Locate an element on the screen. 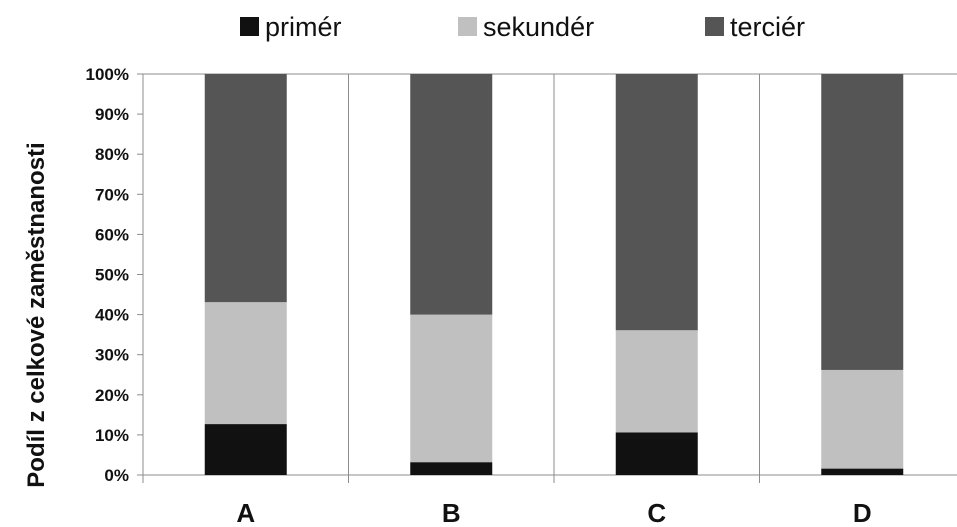 Image resolution: width=957 pixels, height=527 pixels. y-axis-label: Podíl z celkové zaměstnanosti is located at coordinates (36, 314).